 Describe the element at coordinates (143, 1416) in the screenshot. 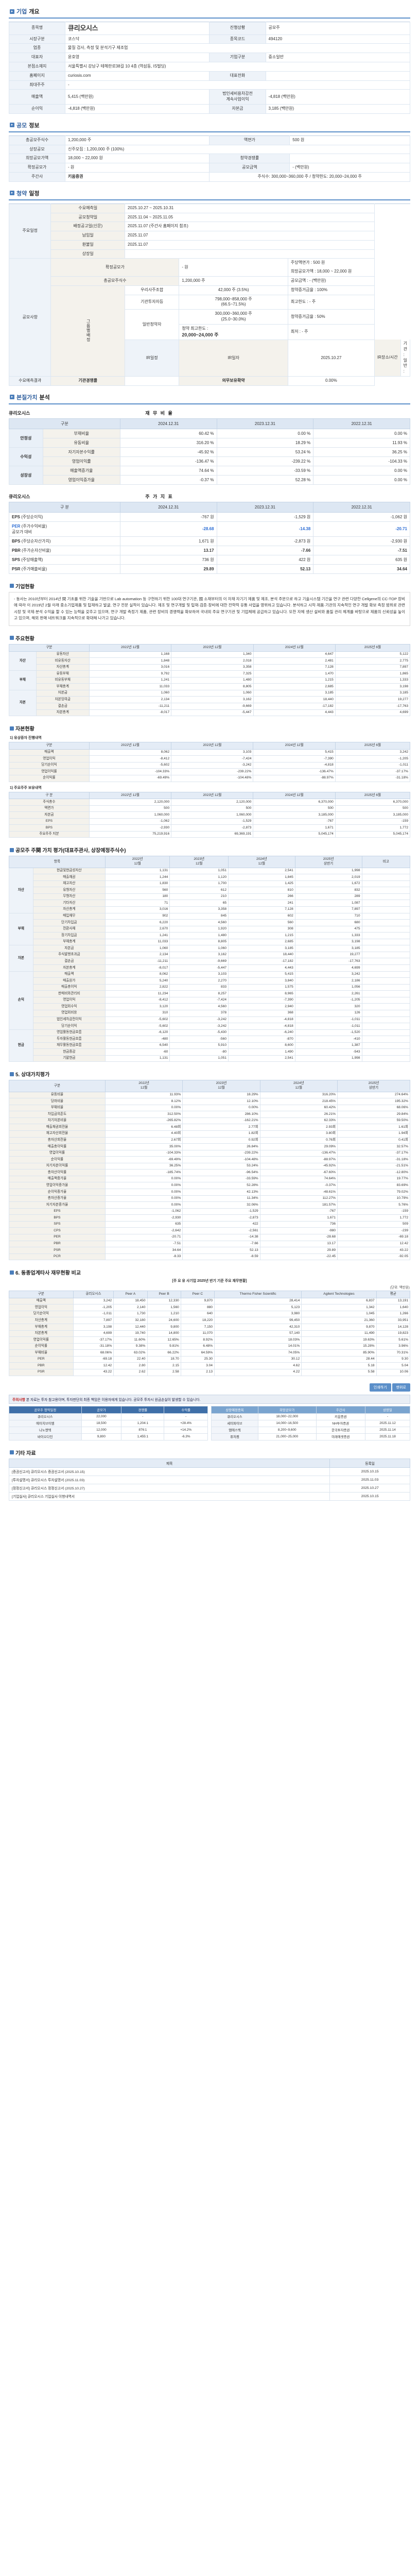

I see `cell-value: -` at that location.